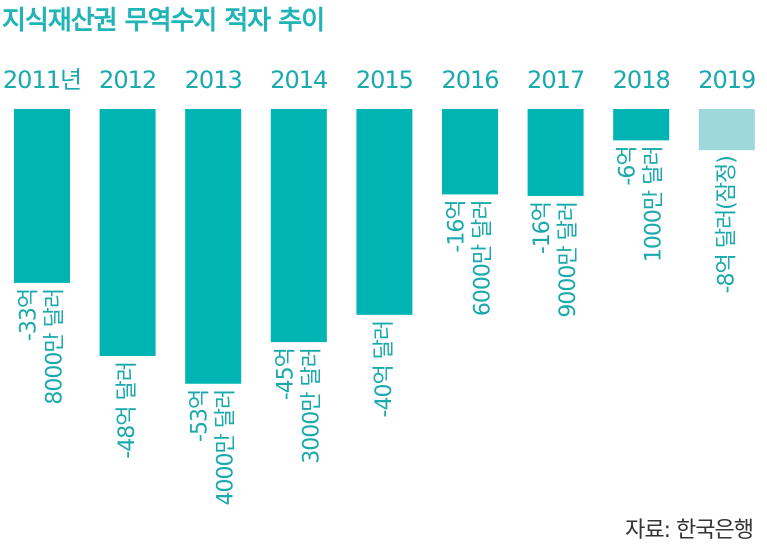 This screenshot has width=767, height=545. What do you see at coordinates (127, 410) in the screenshot?
I see `data-label: -48억 달러` at bounding box center [127, 410].